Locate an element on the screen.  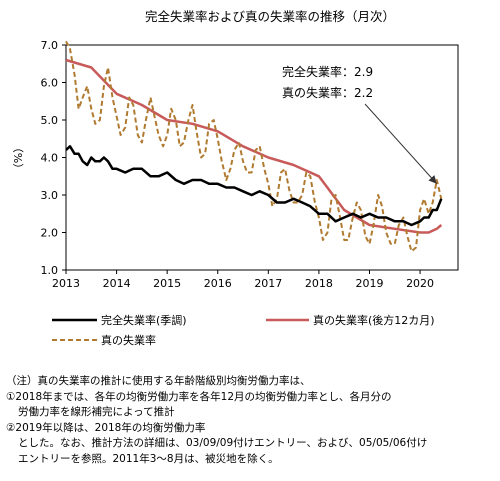
y-tick-label: 4.0 is located at coordinates (50, 158).